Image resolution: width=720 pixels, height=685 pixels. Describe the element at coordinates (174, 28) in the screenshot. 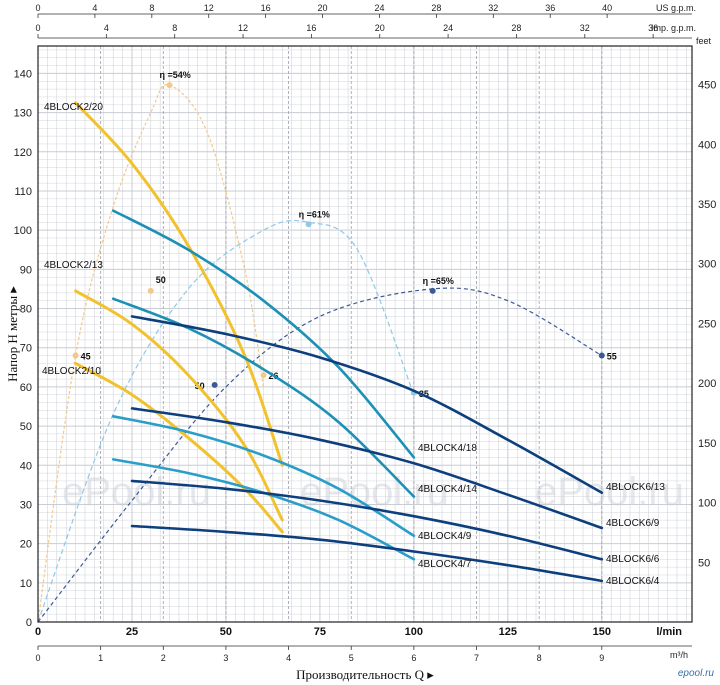

I see `imp-gpm-tick-label: 8` at that location.